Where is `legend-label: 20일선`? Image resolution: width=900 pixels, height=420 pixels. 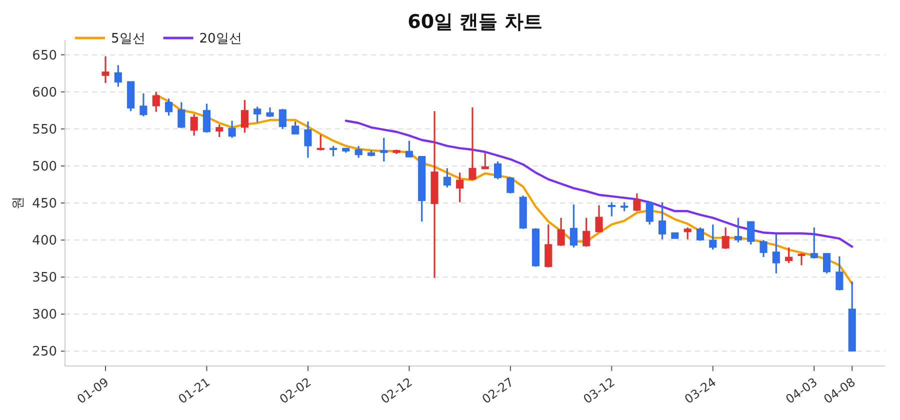 legend-label: 20일선 is located at coordinates (220, 39).